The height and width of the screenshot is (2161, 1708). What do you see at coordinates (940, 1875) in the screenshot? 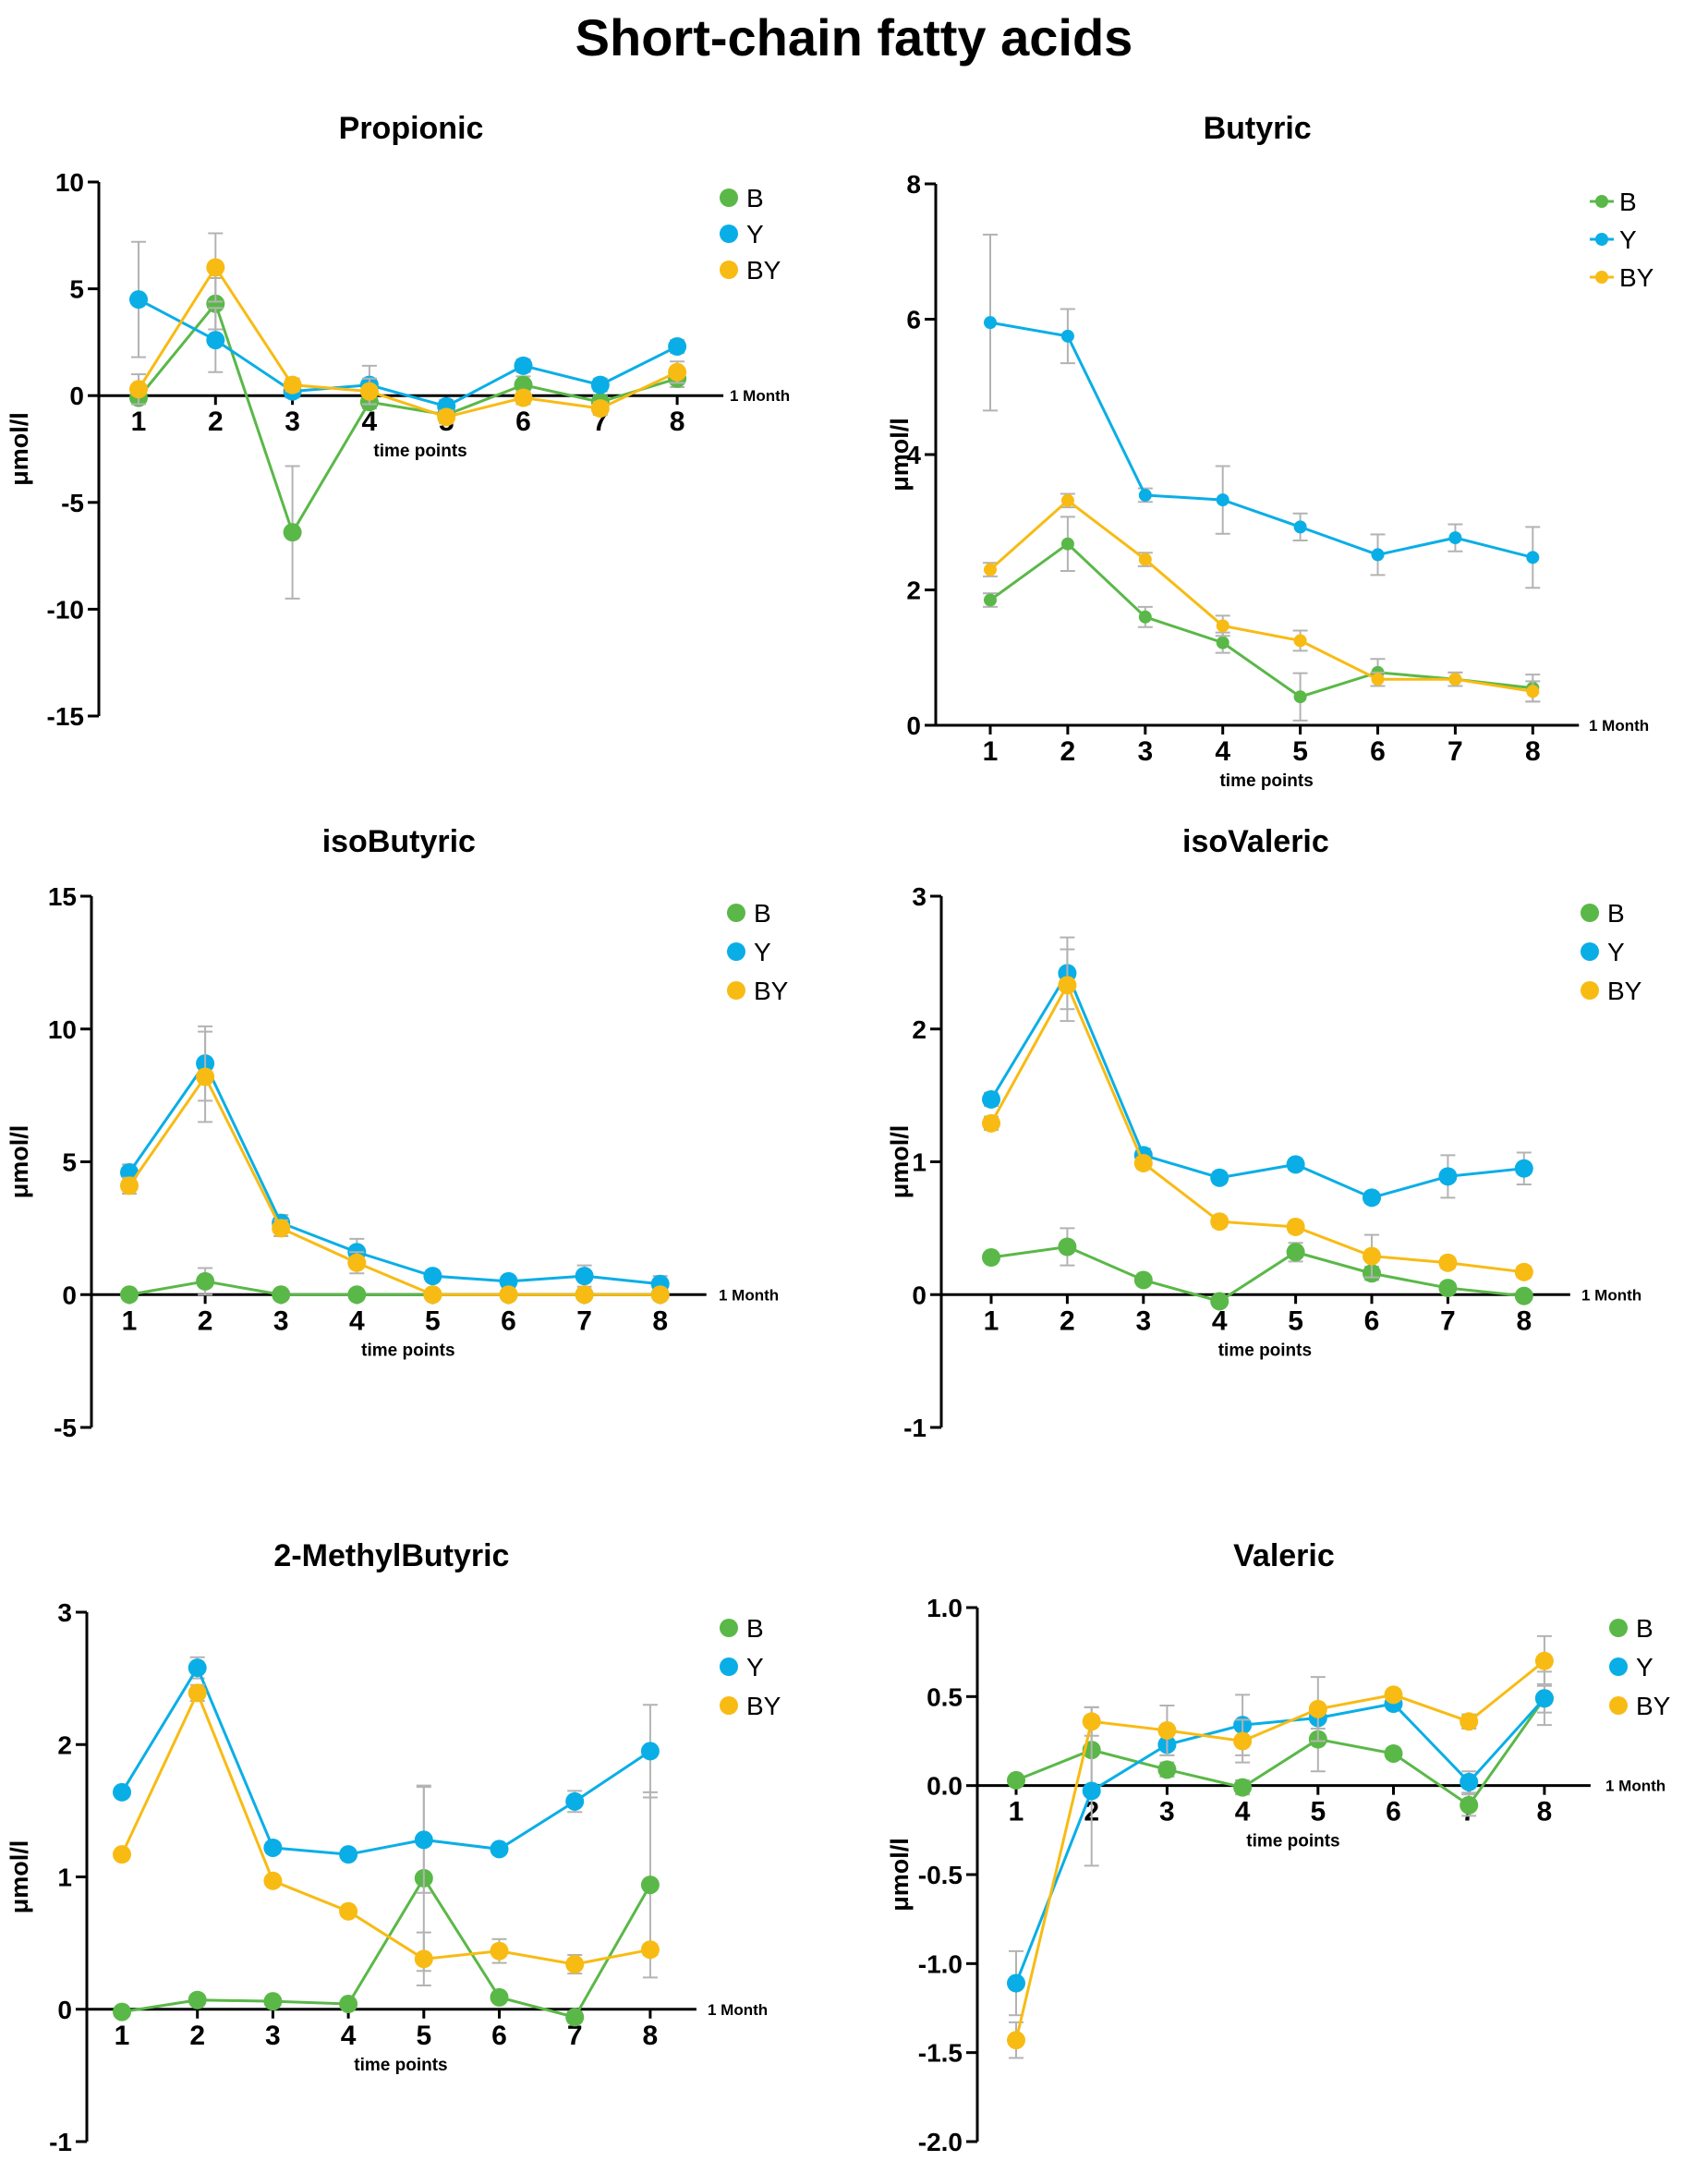
I see `y-tick-label: -0.5` at bounding box center [940, 1875].